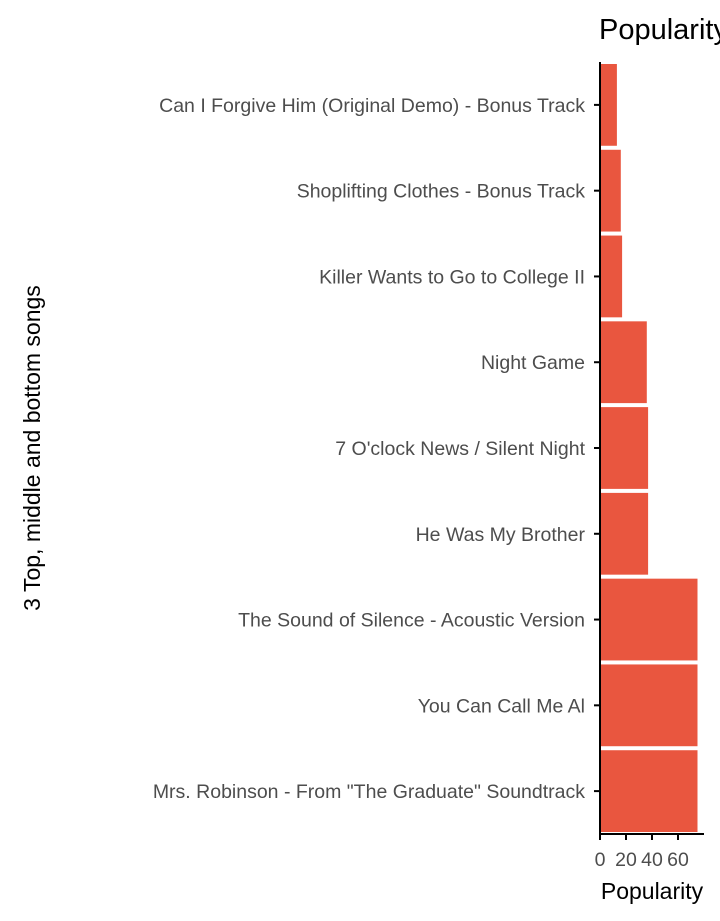 The height and width of the screenshot is (921, 720). I want to click on x-tick-label: 40, so click(652, 860).